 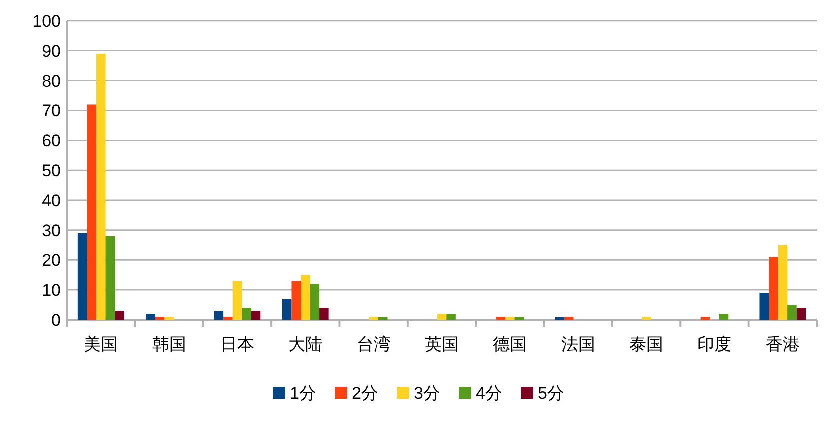 What do you see at coordinates (442, 344) in the screenshot?
I see `x-tick-label: 英国` at bounding box center [442, 344].